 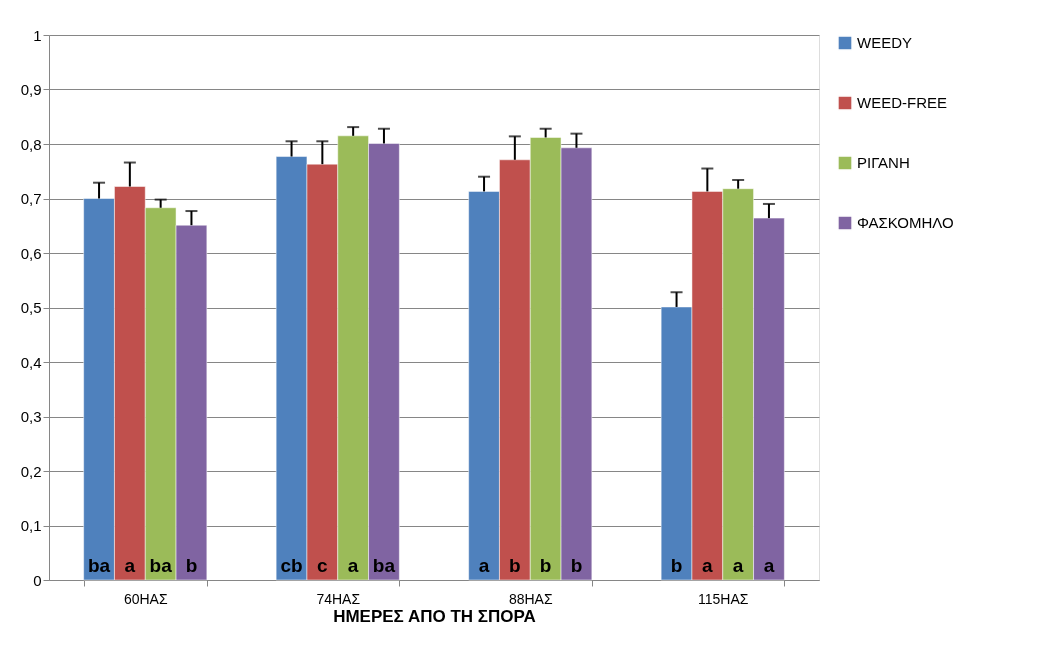 I want to click on y-tick-label: 0,7, so click(x=31, y=198).